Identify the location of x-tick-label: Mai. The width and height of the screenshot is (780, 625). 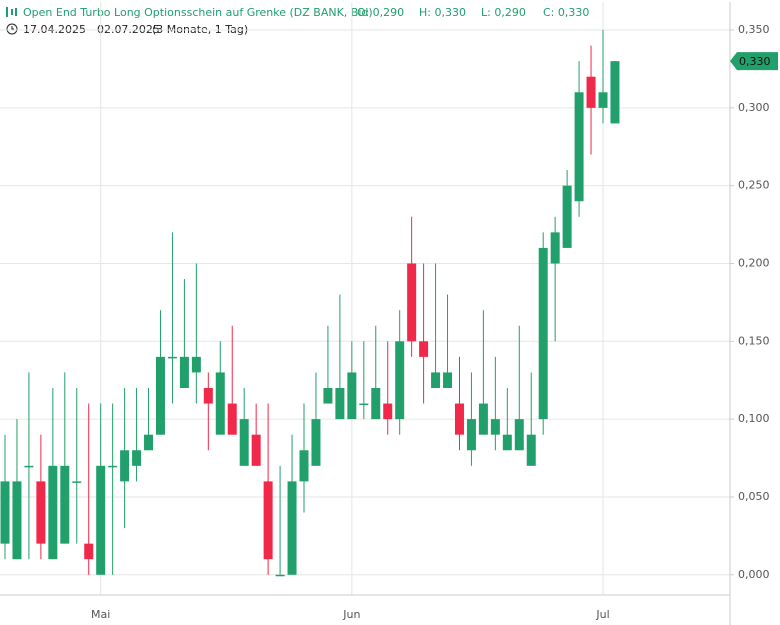
(100, 614).